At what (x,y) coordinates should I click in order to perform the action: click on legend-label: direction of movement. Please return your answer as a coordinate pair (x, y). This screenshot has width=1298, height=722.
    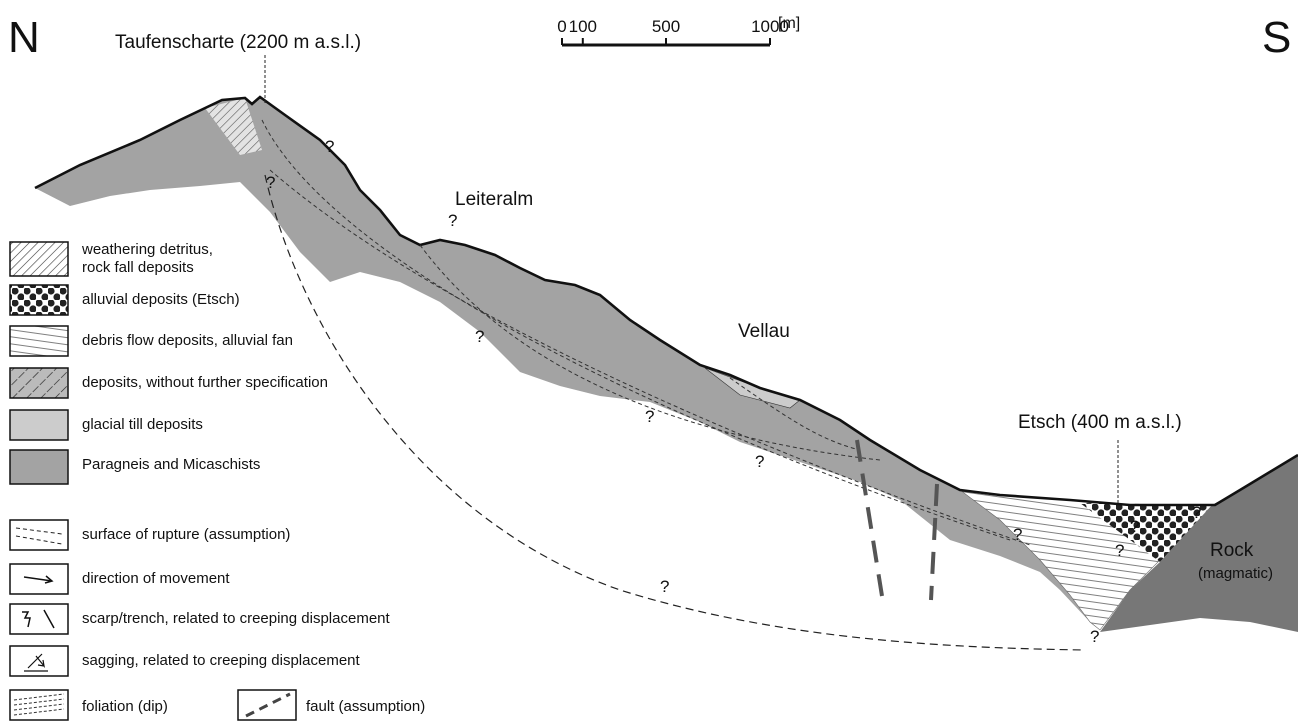
    Looking at the image, I should click on (156, 578).